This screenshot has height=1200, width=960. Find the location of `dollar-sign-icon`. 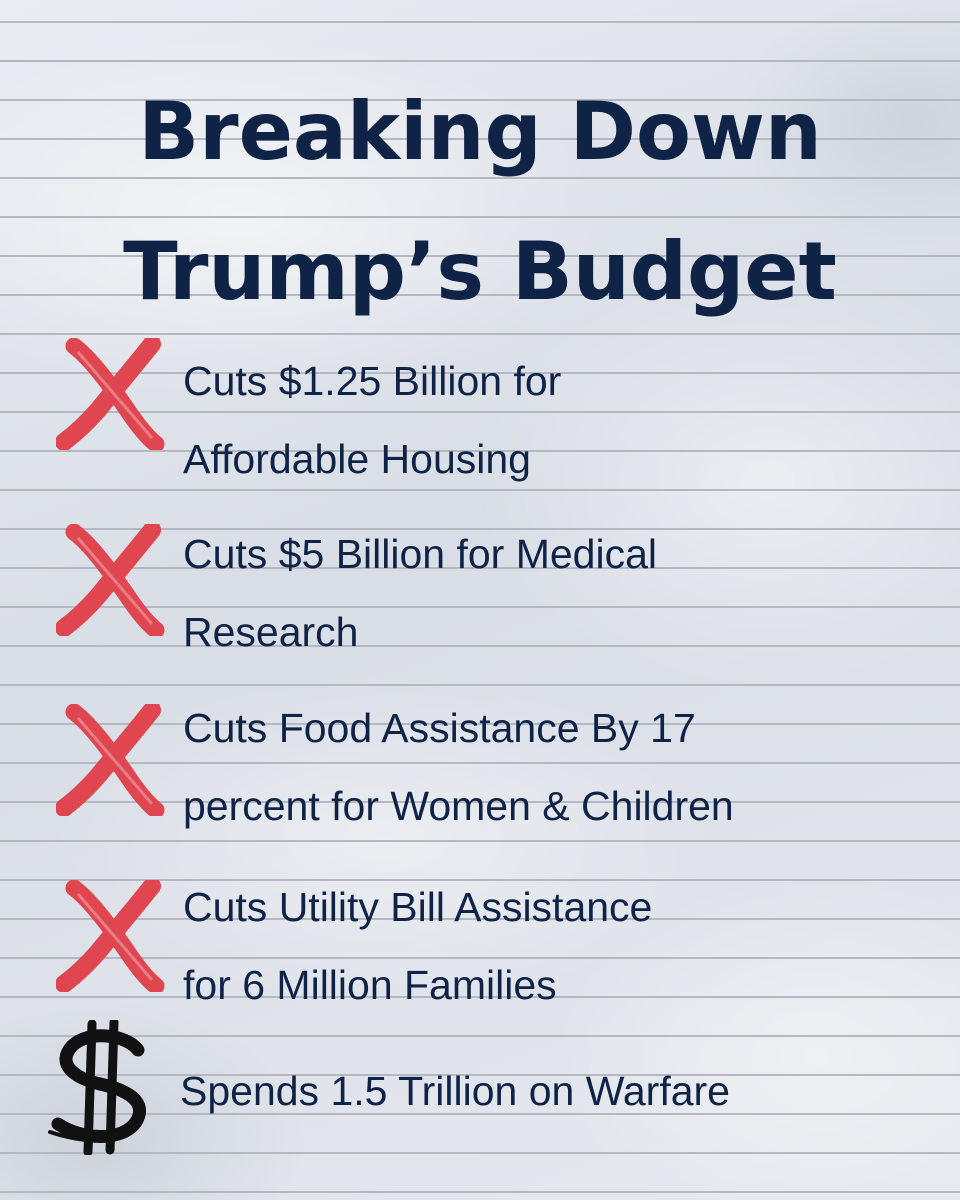

dollar-sign-icon is located at coordinates (97, 1087).